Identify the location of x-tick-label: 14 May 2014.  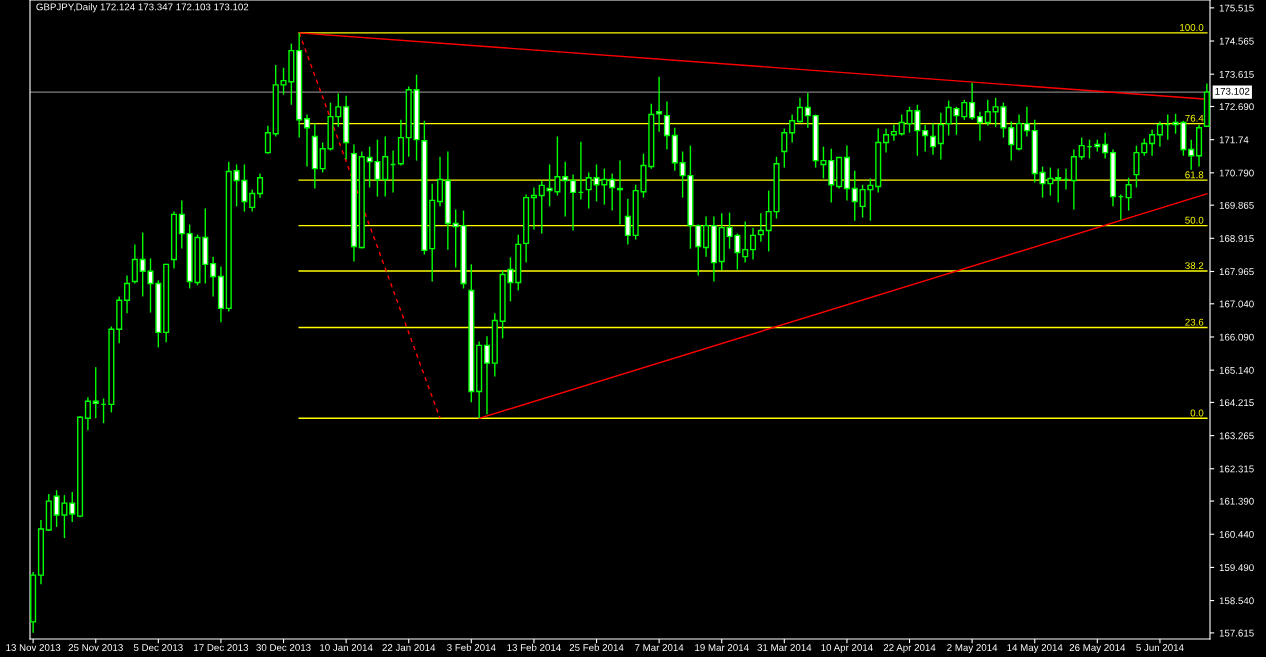
(1035, 648).